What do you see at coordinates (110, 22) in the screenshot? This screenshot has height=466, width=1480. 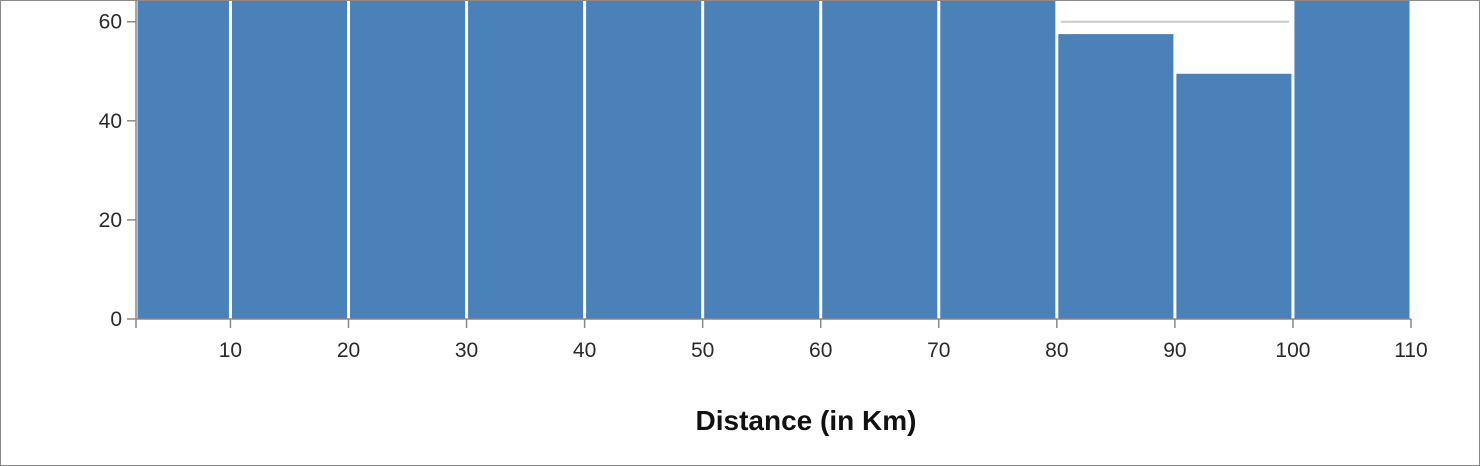 I see `y-tick-label: 60` at bounding box center [110, 22].